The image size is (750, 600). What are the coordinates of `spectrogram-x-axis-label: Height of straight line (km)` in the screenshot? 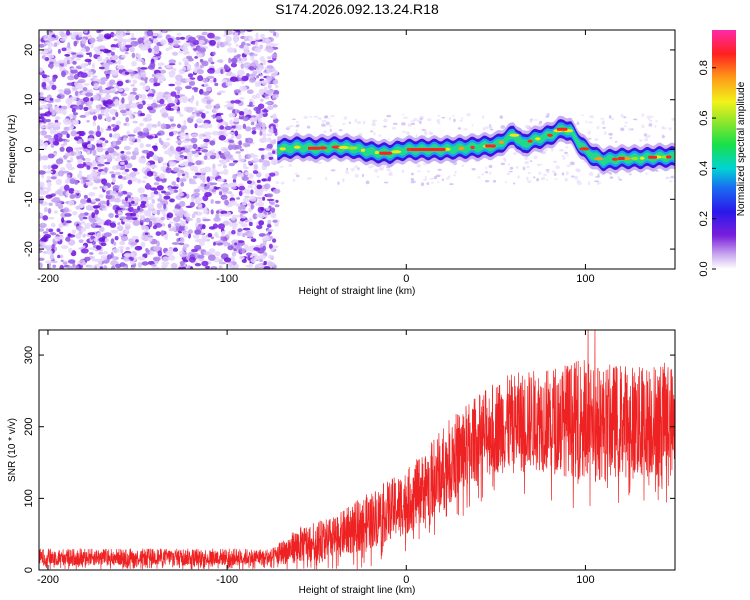 It's located at (357, 291).